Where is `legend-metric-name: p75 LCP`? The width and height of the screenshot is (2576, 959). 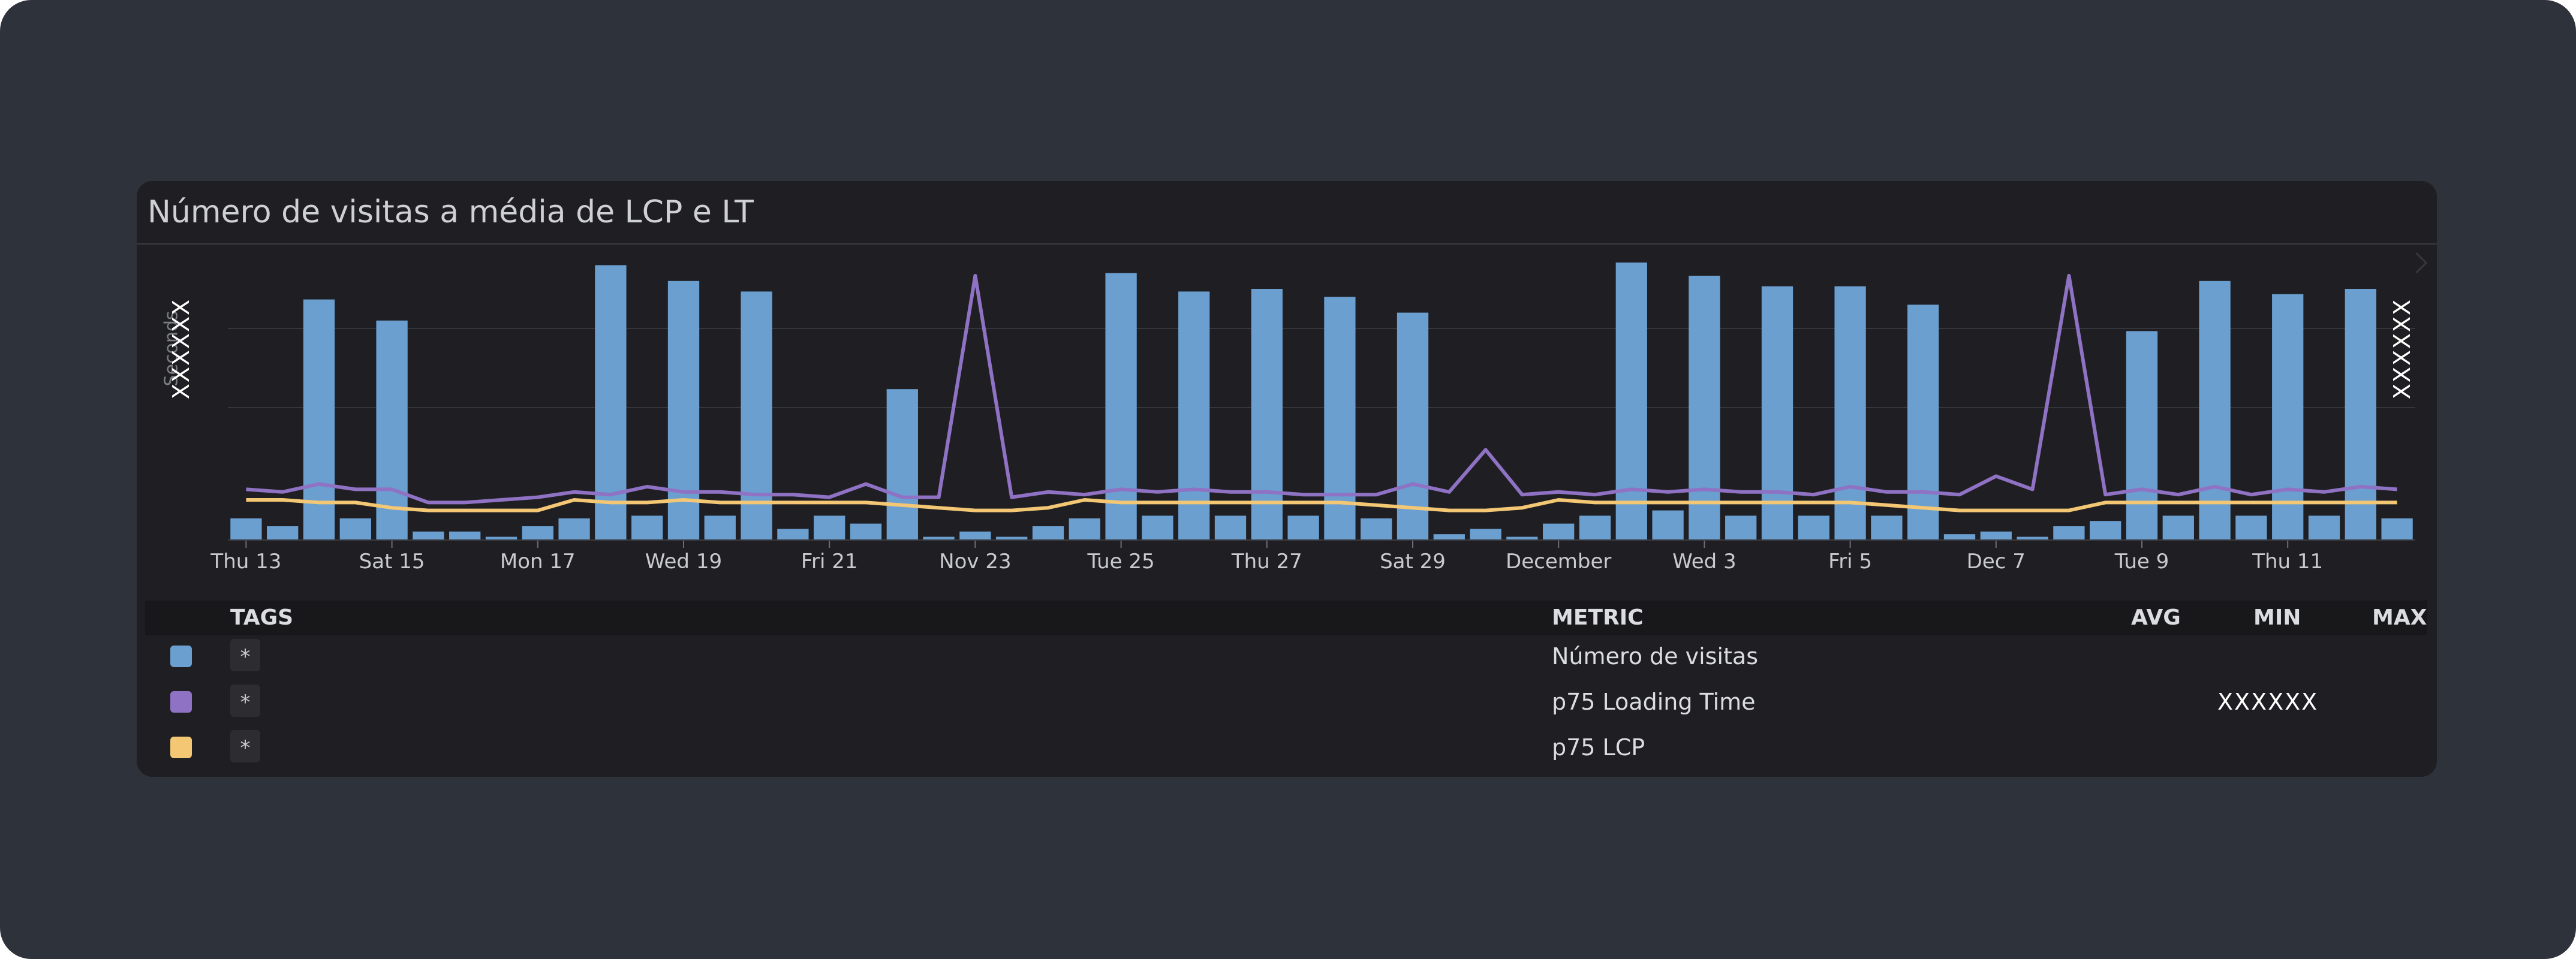
legend-metric-name: p75 LCP is located at coordinates (1598, 747).